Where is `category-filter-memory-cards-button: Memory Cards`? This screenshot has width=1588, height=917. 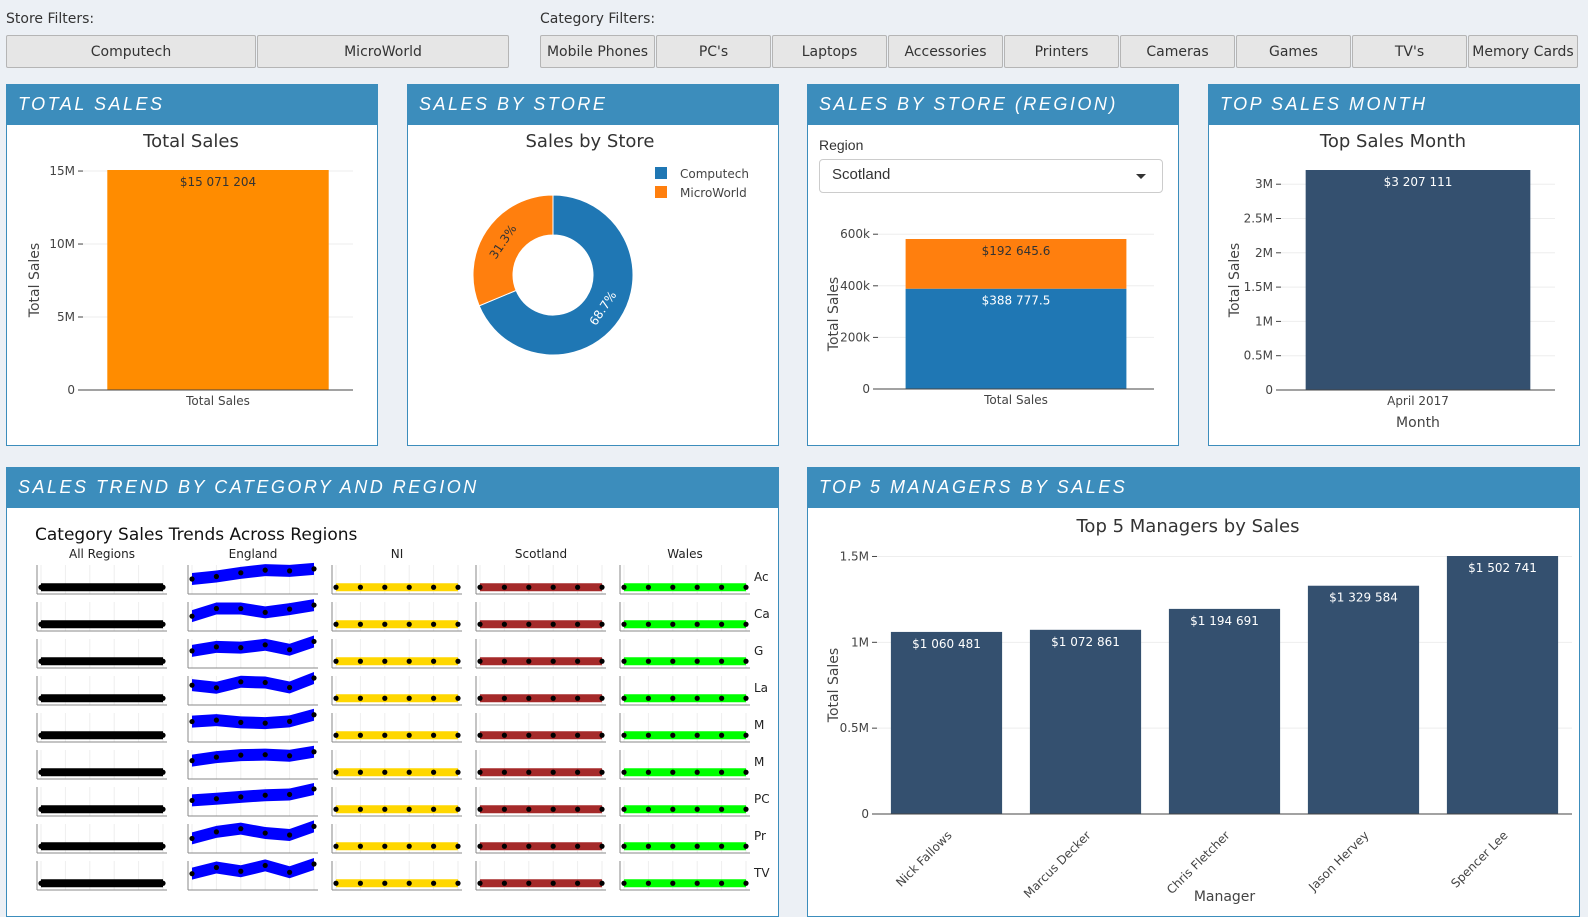
category-filter-memory-cards-button: Memory Cards is located at coordinates (1523, 51).